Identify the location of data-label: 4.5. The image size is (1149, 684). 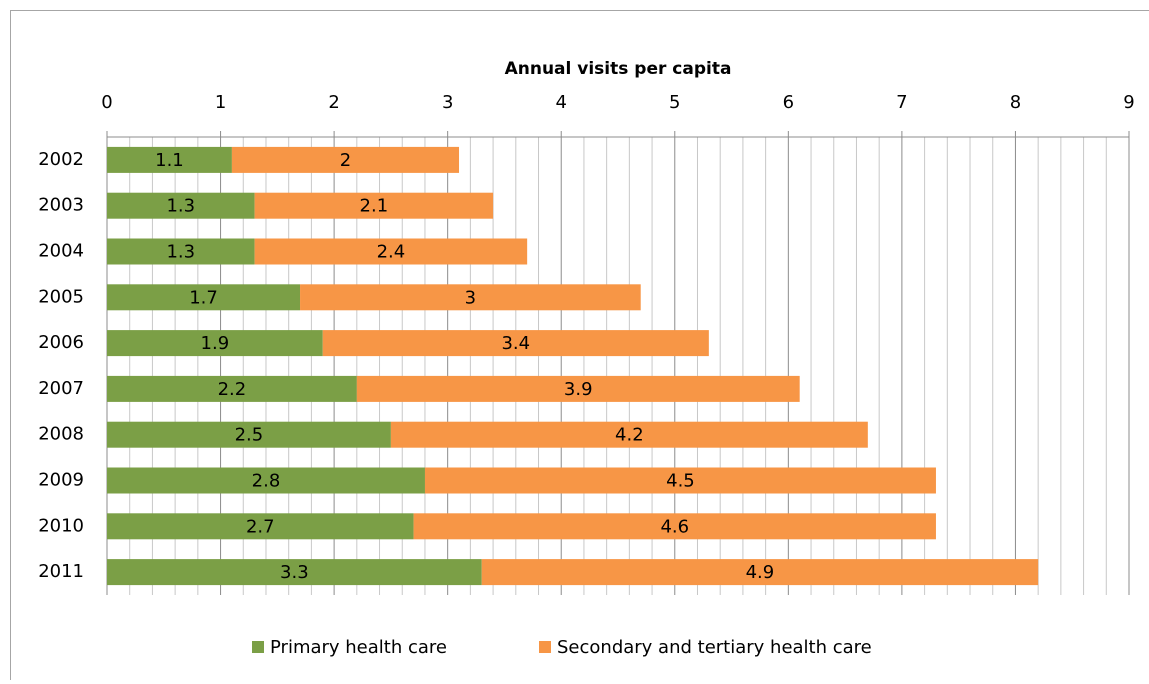
(680, 481).